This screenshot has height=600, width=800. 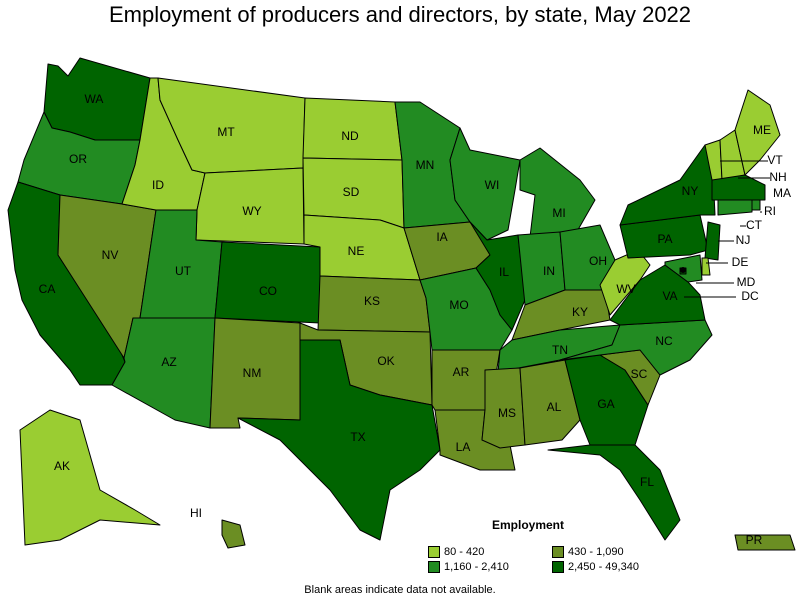 I want to click on state-label-ma: MA, so click(x=782, y=193).